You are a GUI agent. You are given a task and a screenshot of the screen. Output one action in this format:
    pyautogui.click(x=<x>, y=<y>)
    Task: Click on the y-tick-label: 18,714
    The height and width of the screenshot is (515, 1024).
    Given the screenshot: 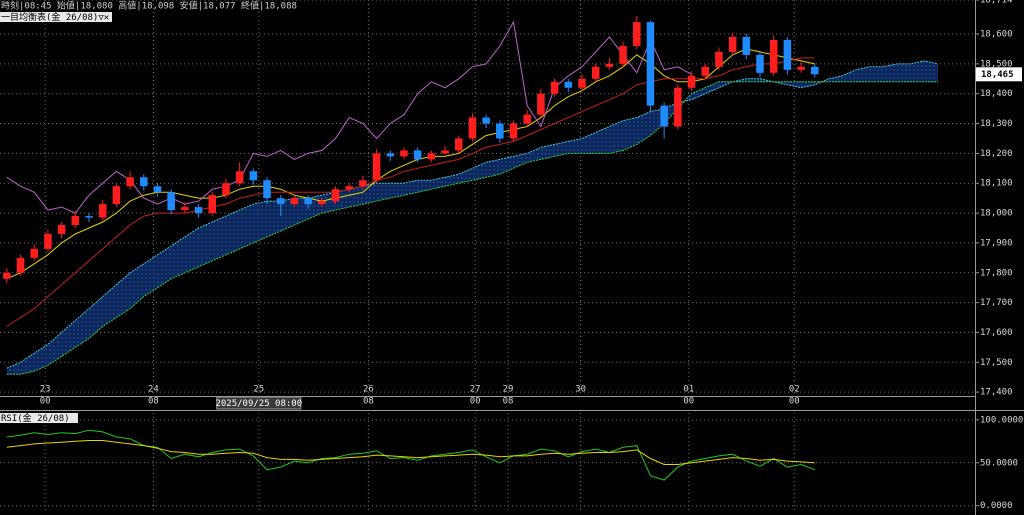 What is the action you would take?
    pyautogui.click(x=996, y=3)
    